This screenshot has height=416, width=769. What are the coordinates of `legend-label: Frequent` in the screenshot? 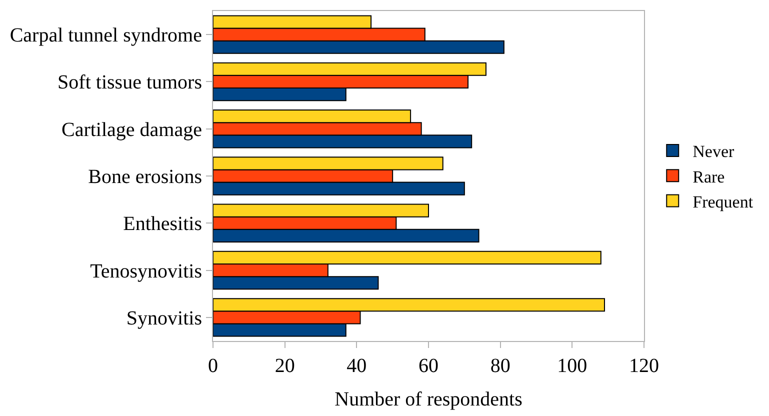 It's located at (723, 202).